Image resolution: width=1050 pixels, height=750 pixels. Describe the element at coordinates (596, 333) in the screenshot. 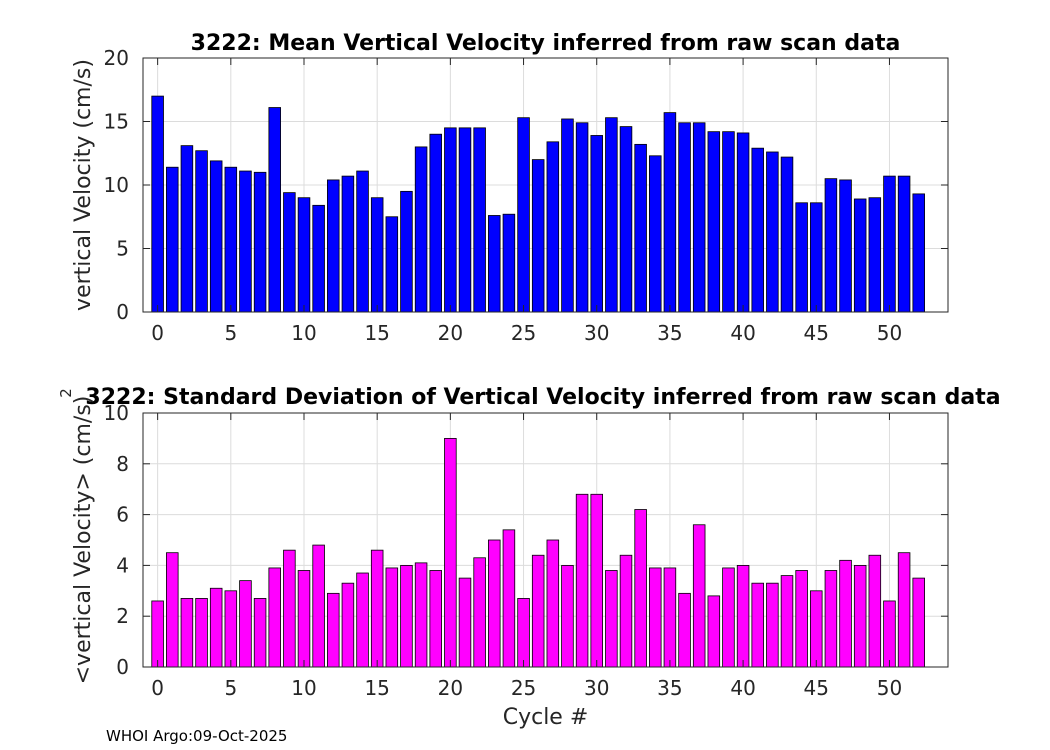

I see `mean-velocity-x-tick-label: 30` at that location.